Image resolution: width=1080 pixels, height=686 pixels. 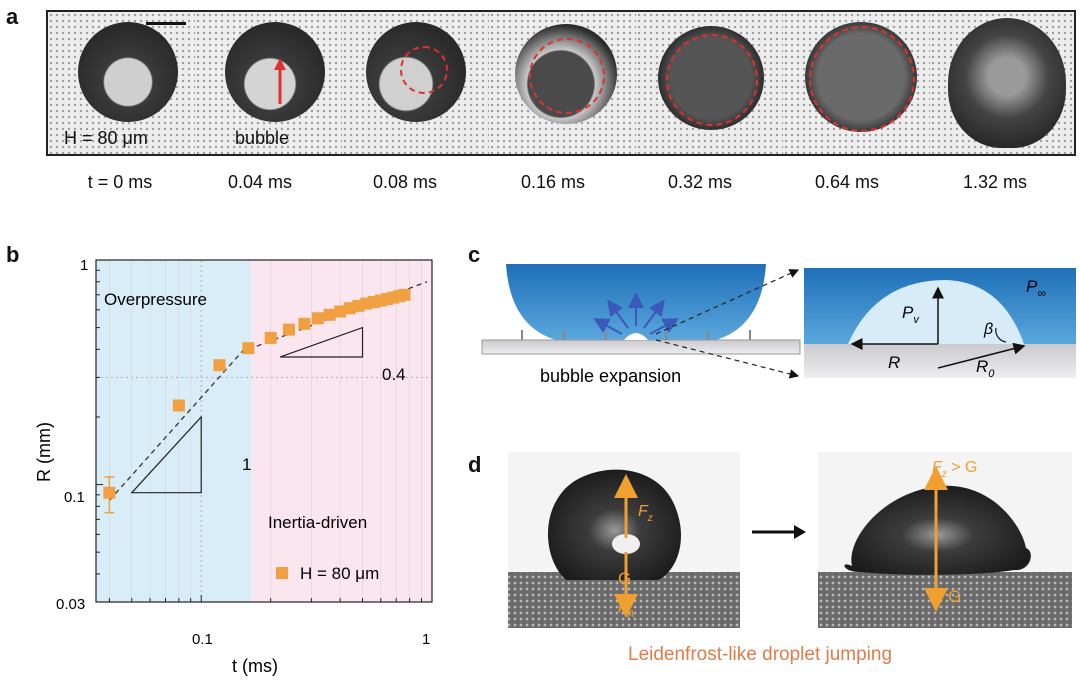 What do you see at coordinates (84, 265) in the screenshot?
I see `y-tick-label: 1` at bounding box center [84, 265].